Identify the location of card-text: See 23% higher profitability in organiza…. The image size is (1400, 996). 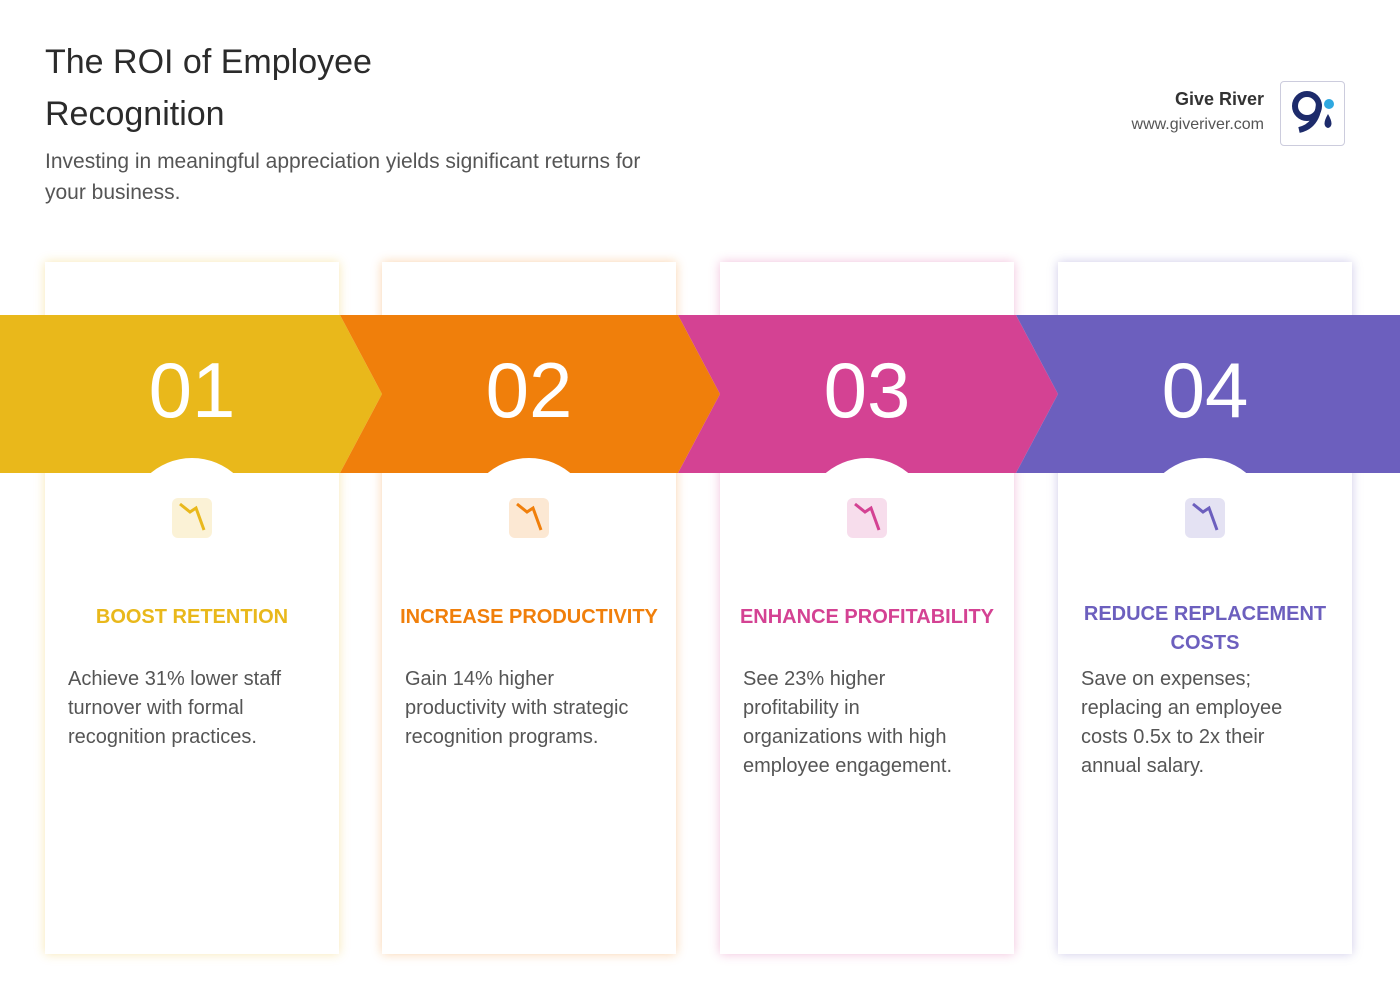
(848, 722).